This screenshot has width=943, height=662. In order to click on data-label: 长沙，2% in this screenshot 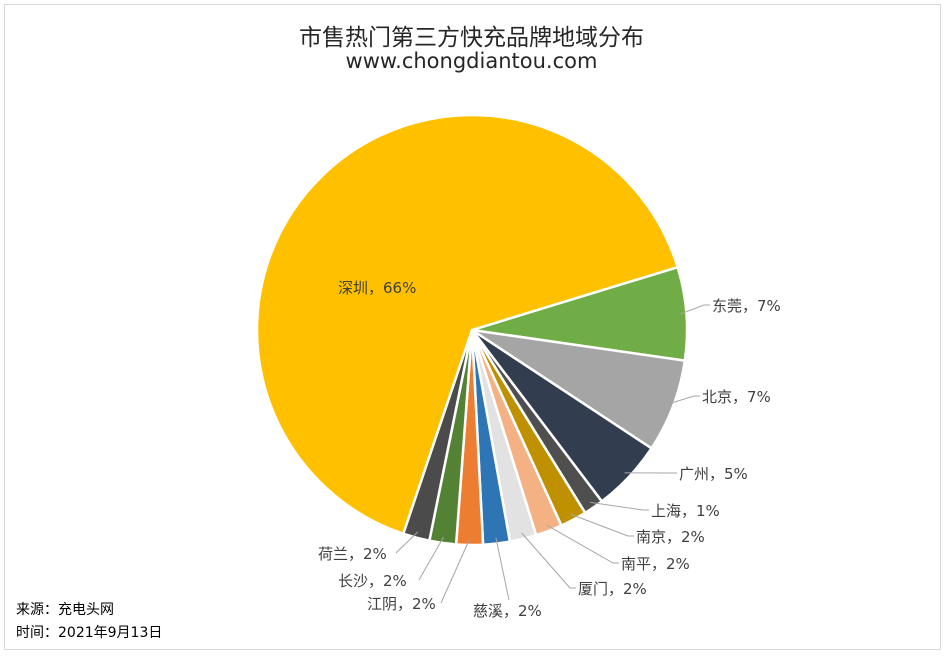, I will do `click(372, 581)`.